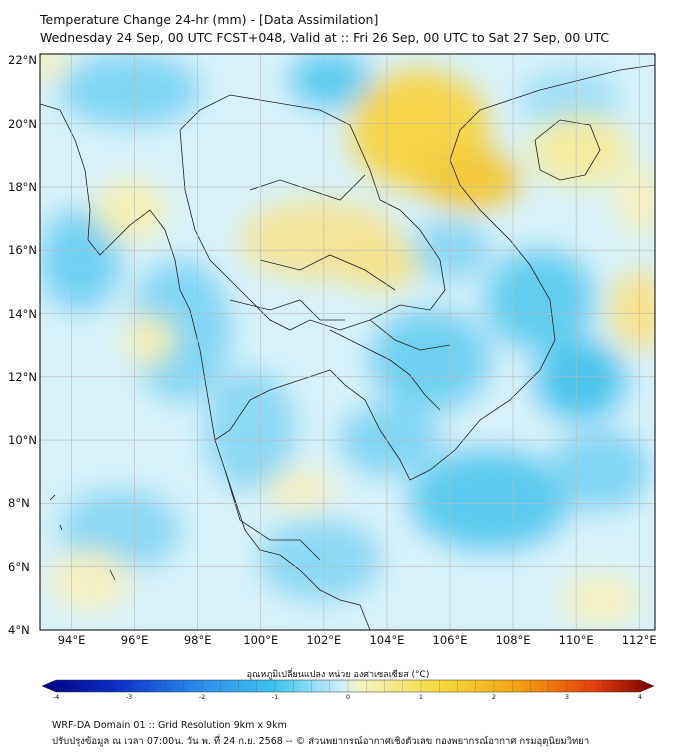 Image resolution: width=676 pixels, height=756 pixels. What do you see at coordinates (19, 566) in the screenshot?
I see `lat-label: 6°N` at bounding box center [19, 566].